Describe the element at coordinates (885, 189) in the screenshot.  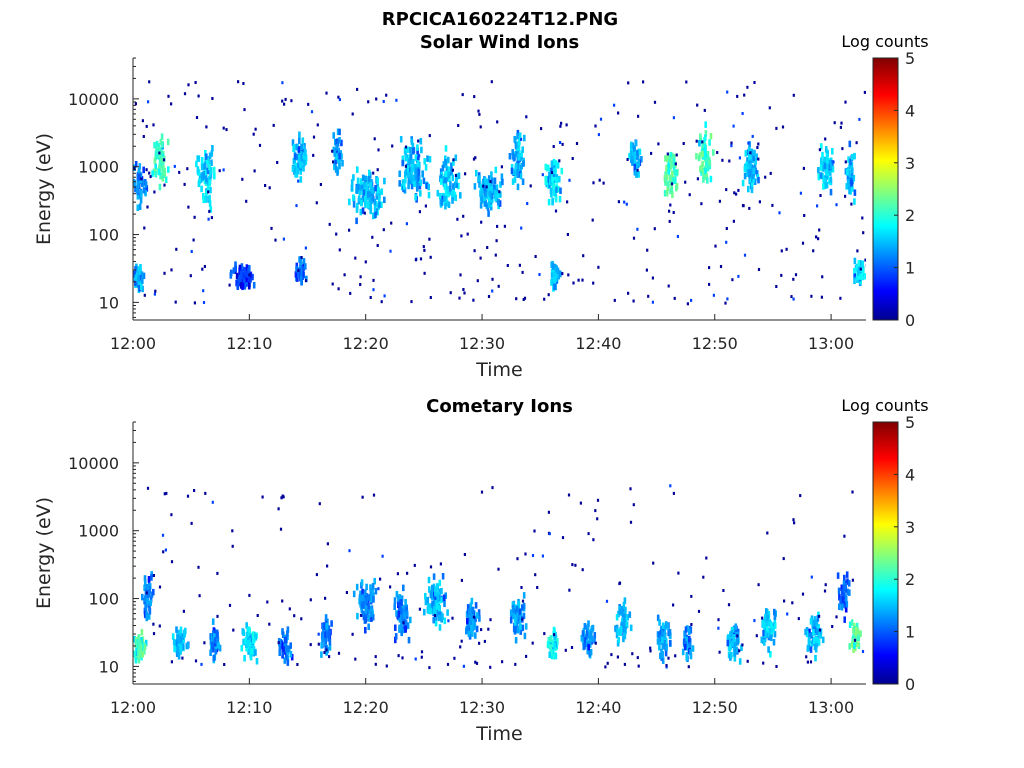
I see `colorbar` at that location.